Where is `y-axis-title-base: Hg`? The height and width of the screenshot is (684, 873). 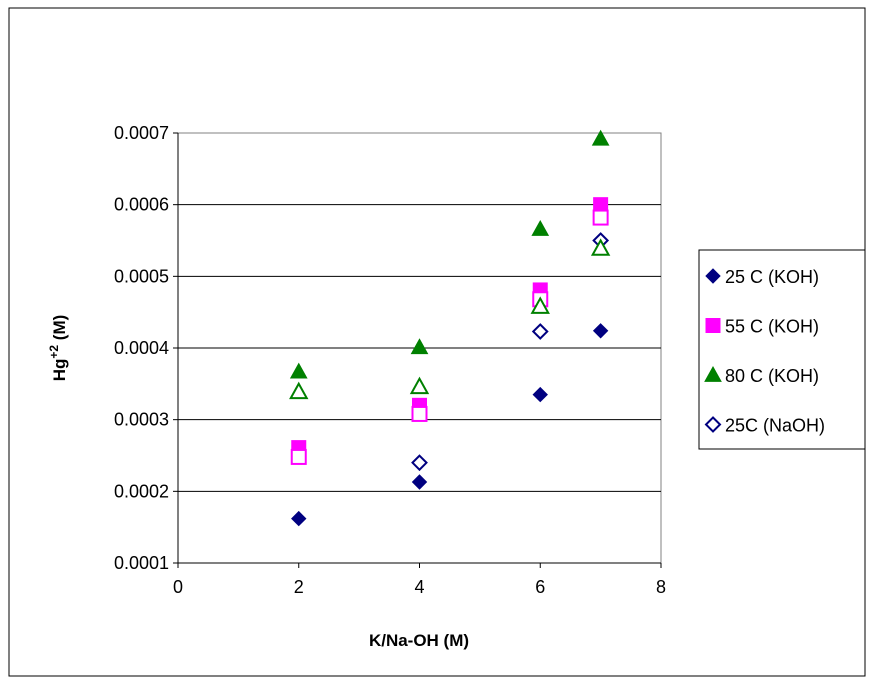 y-axis-title-base: Hg is located at coordinates (59, 370).